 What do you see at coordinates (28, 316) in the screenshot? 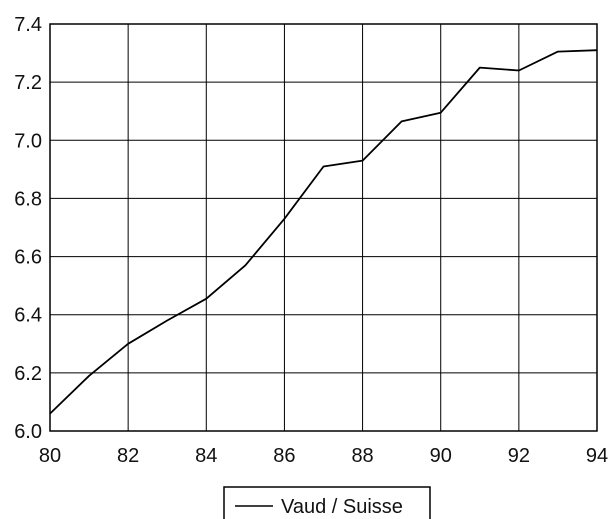
I see `y-tick-label: 6.4` at bounding box center [28, 316].